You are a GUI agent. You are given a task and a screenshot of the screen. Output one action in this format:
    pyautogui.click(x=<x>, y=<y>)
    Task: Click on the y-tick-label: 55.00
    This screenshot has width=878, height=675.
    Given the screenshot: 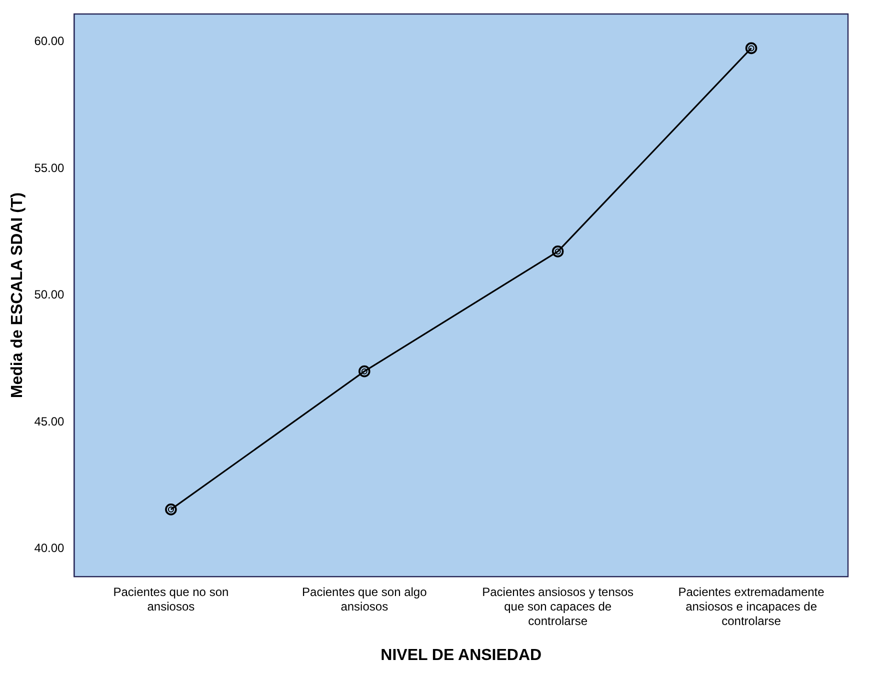 What is the action you would take?
    pyautogui.click(x=49, y=167)
    